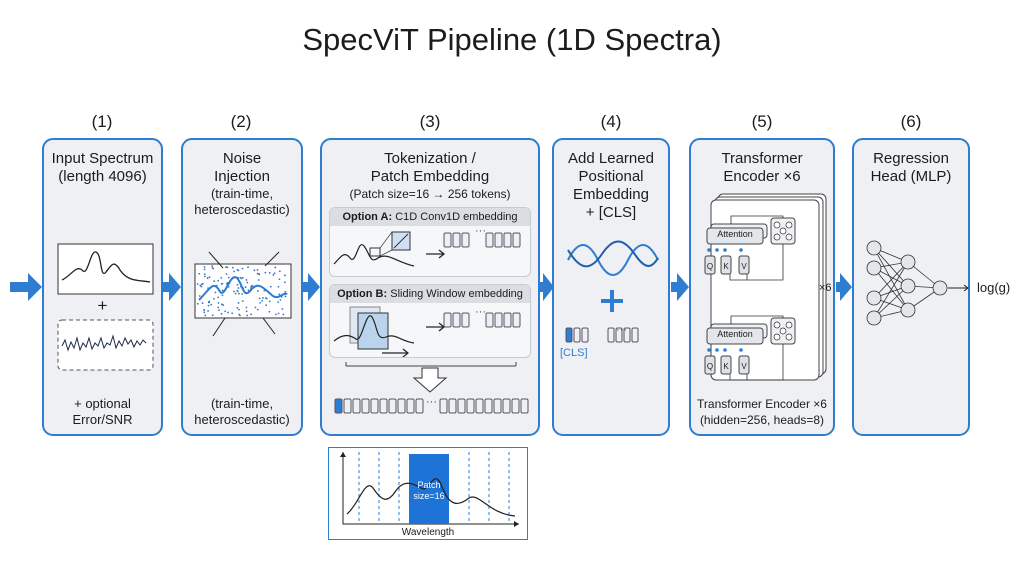 The image size is (1024, 572). I want to click on cls-label: [CLS], so click(574, 353).